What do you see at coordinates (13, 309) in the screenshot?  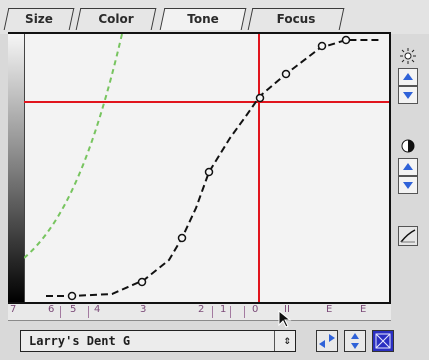 I see `zone-tick: 7` at bounding box center [13, 309].